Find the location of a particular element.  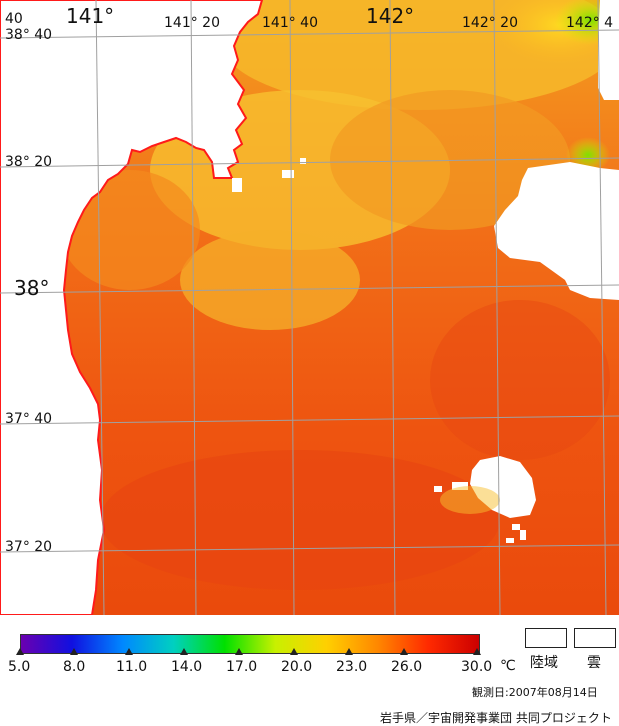

latitude-label: 38° 40 is located at coordinates (29, 35).